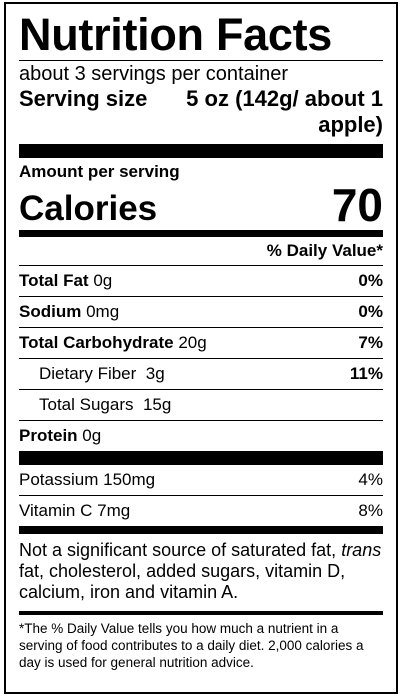 This screenshot has width=408, height=700. What do you see at coordinates (201, 480) in the screenshot?
I see `vitamin-row-potassium: Potassium 150mg 4%` at bounding box center [201, 480].